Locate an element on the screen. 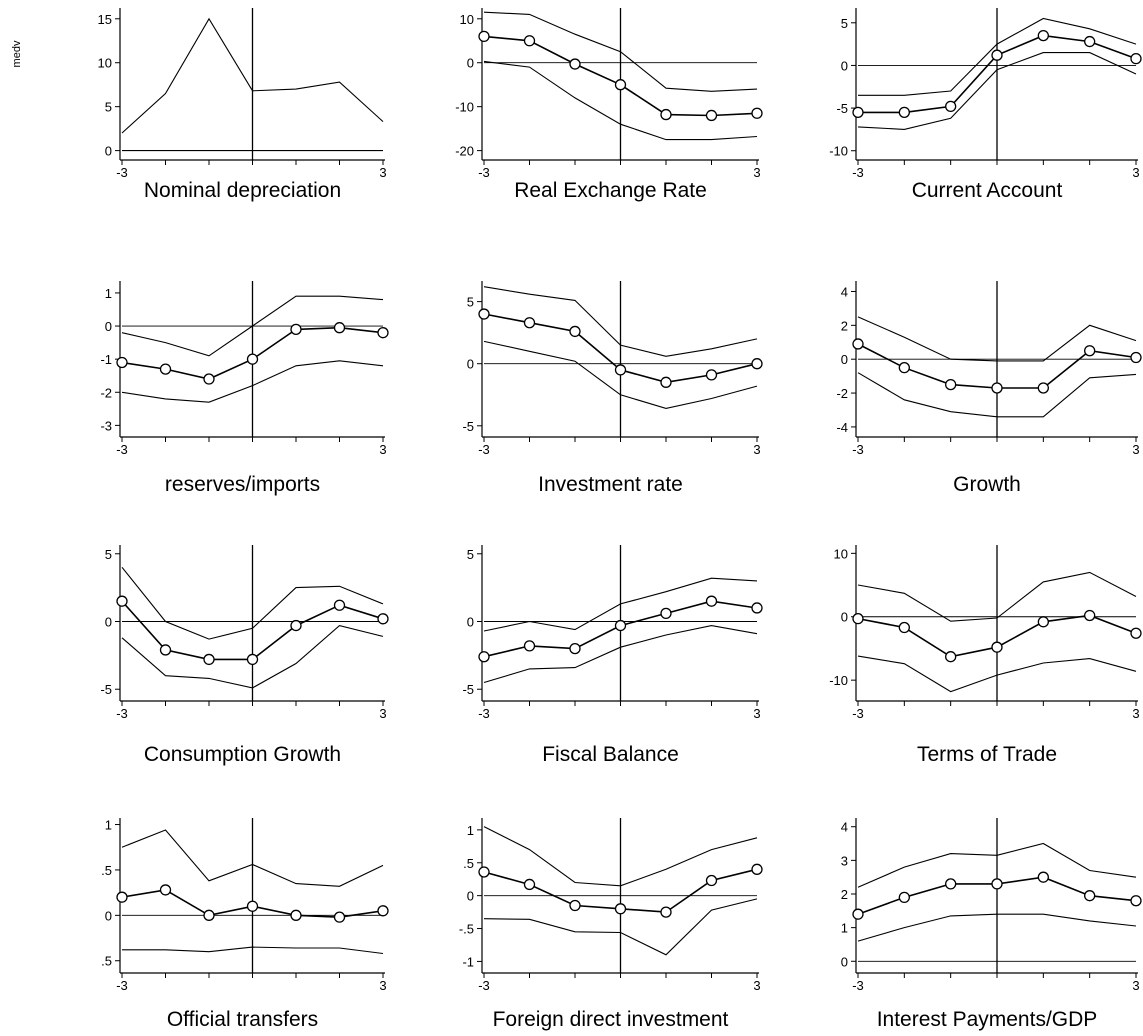  panel-11: 0 1 2 3 4 -3 3 Interest Payments/GDP is located at coordinates (991, 924).